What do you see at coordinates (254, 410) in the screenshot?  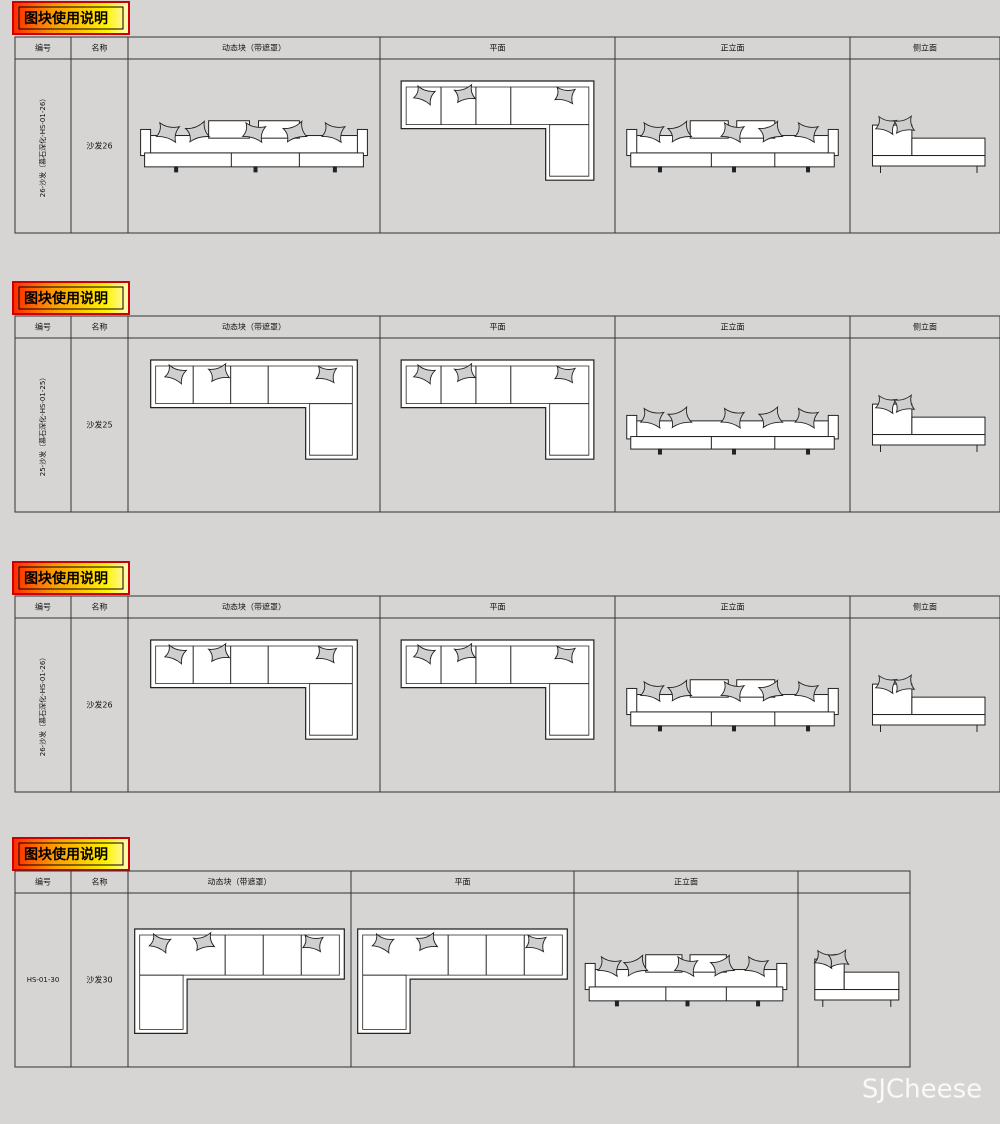 I see `sofa-plan-inner` at bounding box center [254, 410].